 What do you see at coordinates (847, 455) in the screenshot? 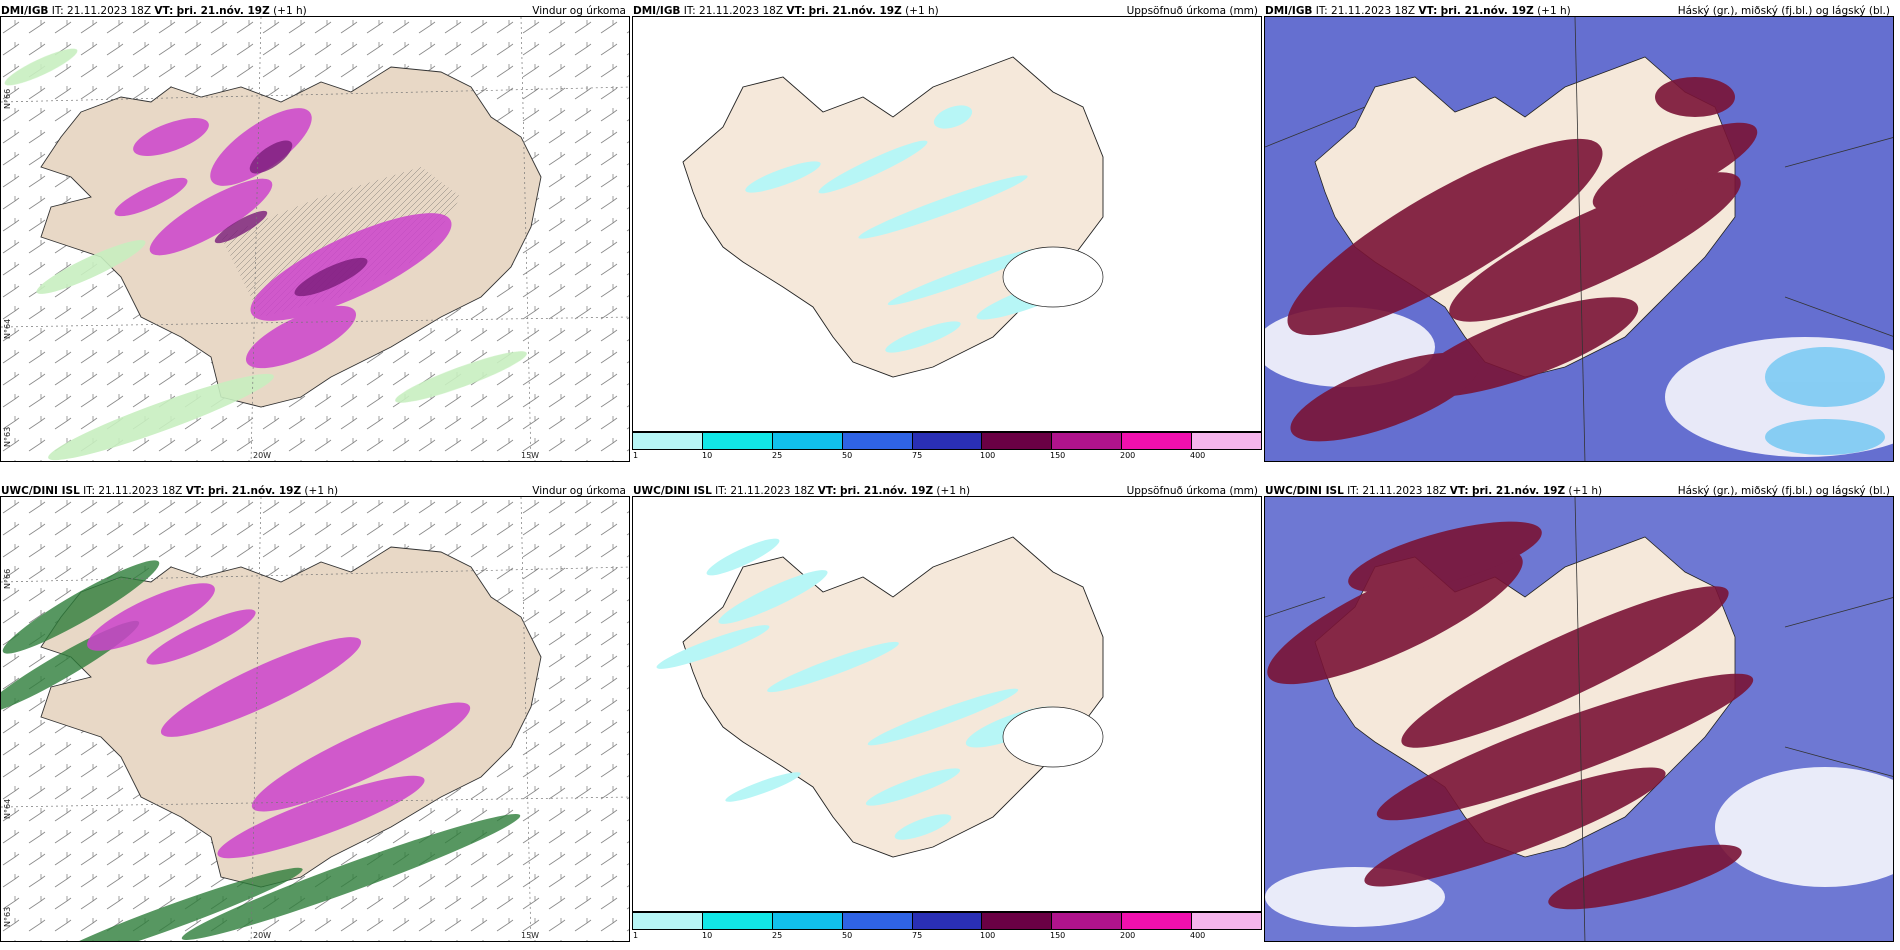
I see `colorbar-tick: 50` at bounding box center [847, 455].